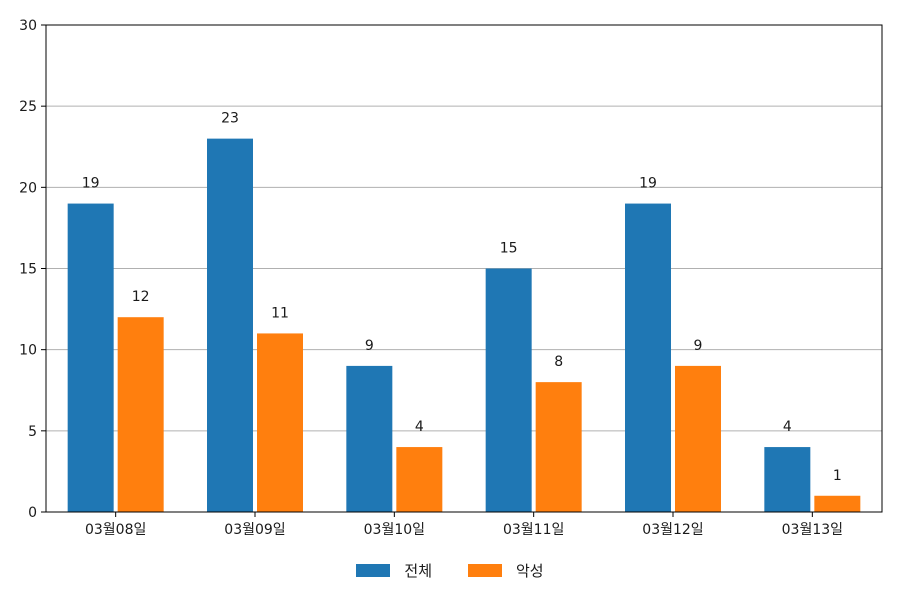  Describe the element at coordinates (28, 351) in the screenshot. I see `y-tick-label: 10` at that location.